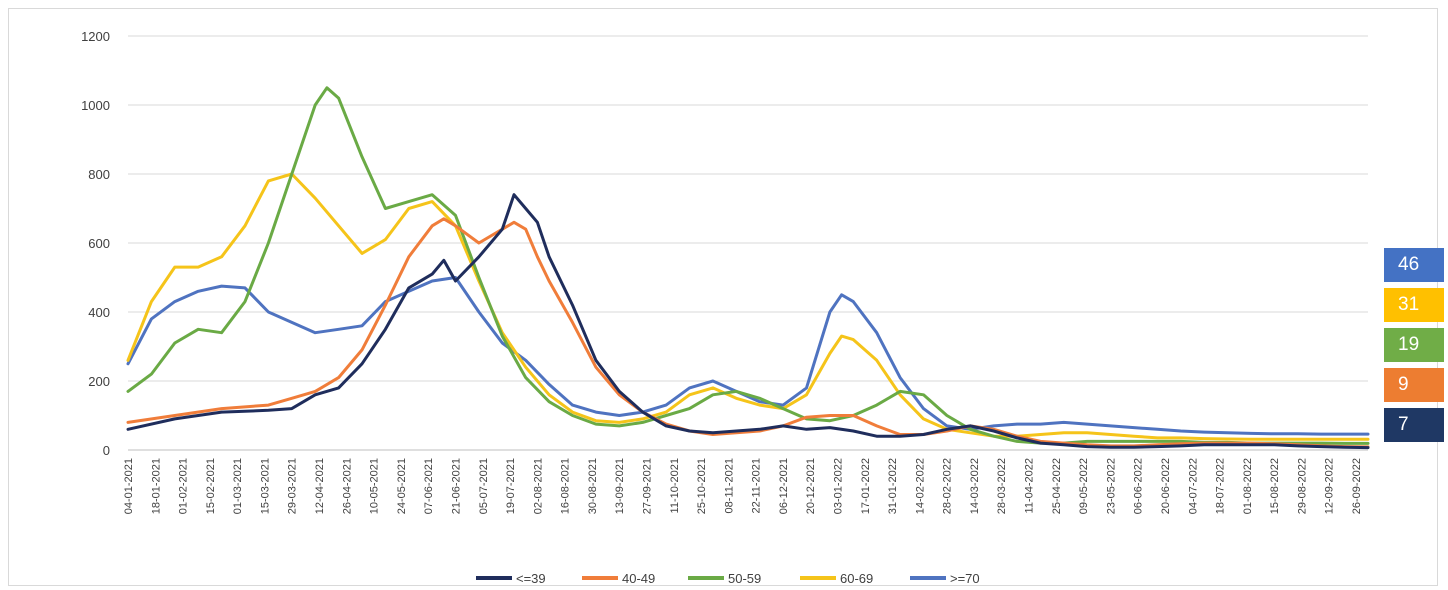 This screenshot has height=590, width=1448. Describe the element at coordinates (1002, 486) in the screenshot. I see `x-tick-label: 28-03-2022` at that location.